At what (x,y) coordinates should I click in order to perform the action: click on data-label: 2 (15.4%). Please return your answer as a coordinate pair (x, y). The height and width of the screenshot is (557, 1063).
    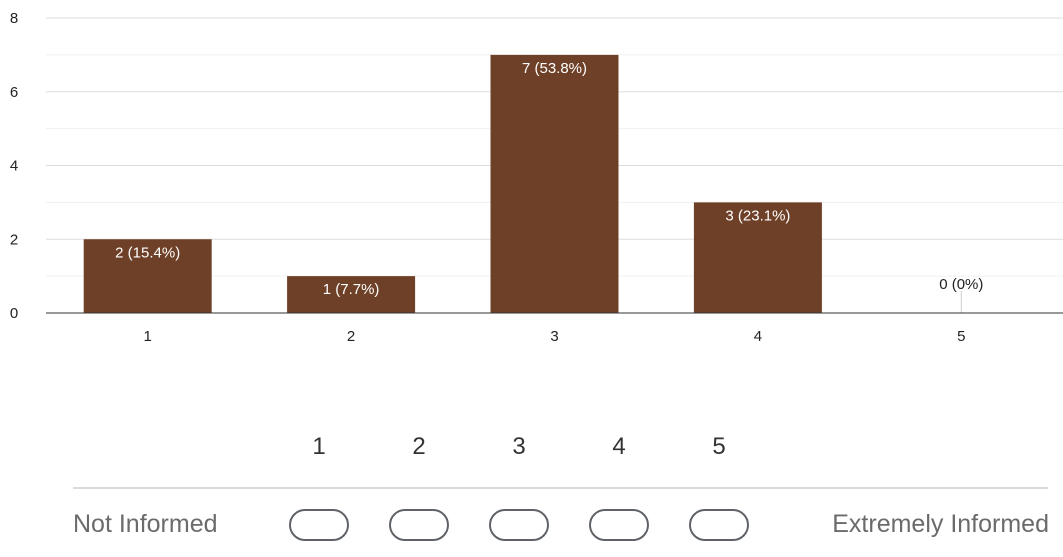
    Looking at the image, I should click on (147, 252).